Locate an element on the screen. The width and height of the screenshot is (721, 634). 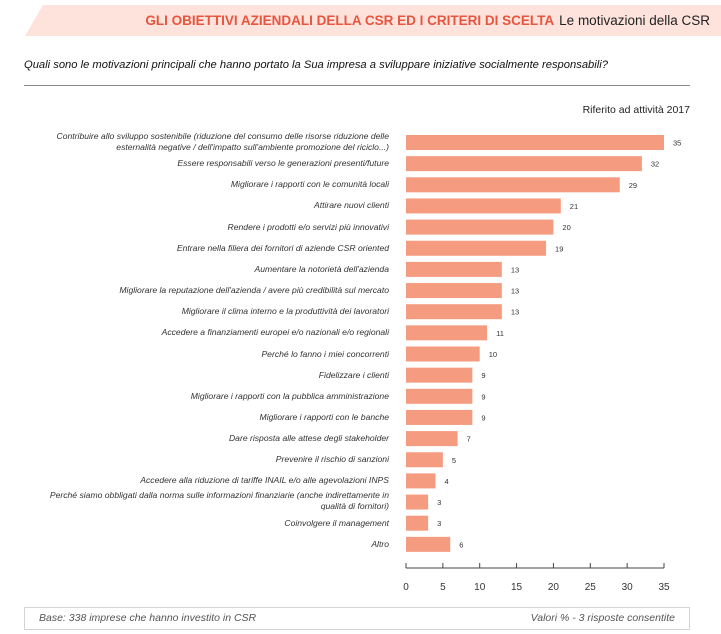
category-label: Migliorare i rapporti con le banche is located at coordinates (204, 417).